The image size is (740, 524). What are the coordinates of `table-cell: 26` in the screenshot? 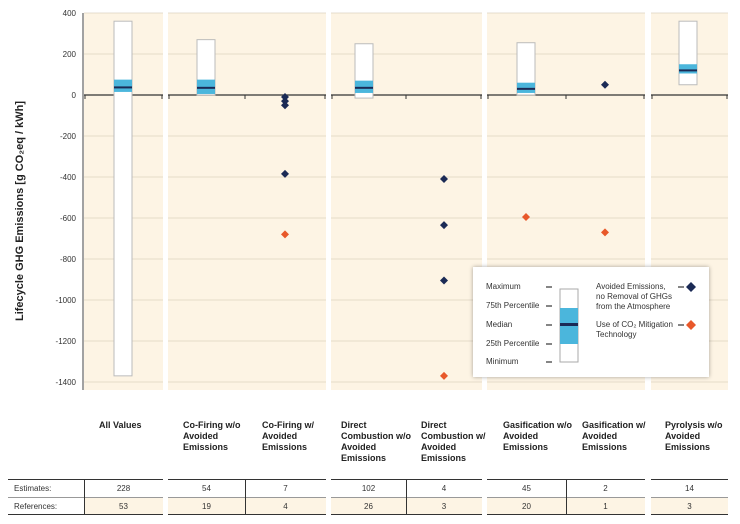 It's located at (368, 506).